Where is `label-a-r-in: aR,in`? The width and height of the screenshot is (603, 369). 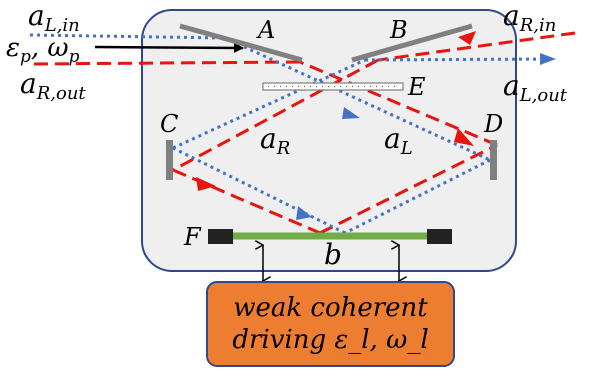
label-a-r-in: aR,in is located at coordinates (529, 18).